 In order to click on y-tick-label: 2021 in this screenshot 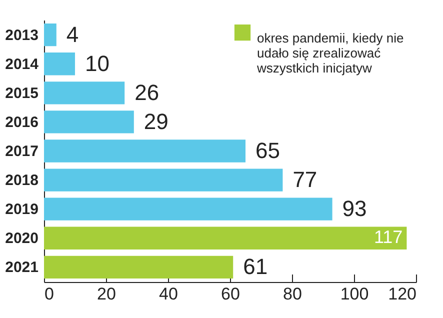, I will do `click(21, 267)`.